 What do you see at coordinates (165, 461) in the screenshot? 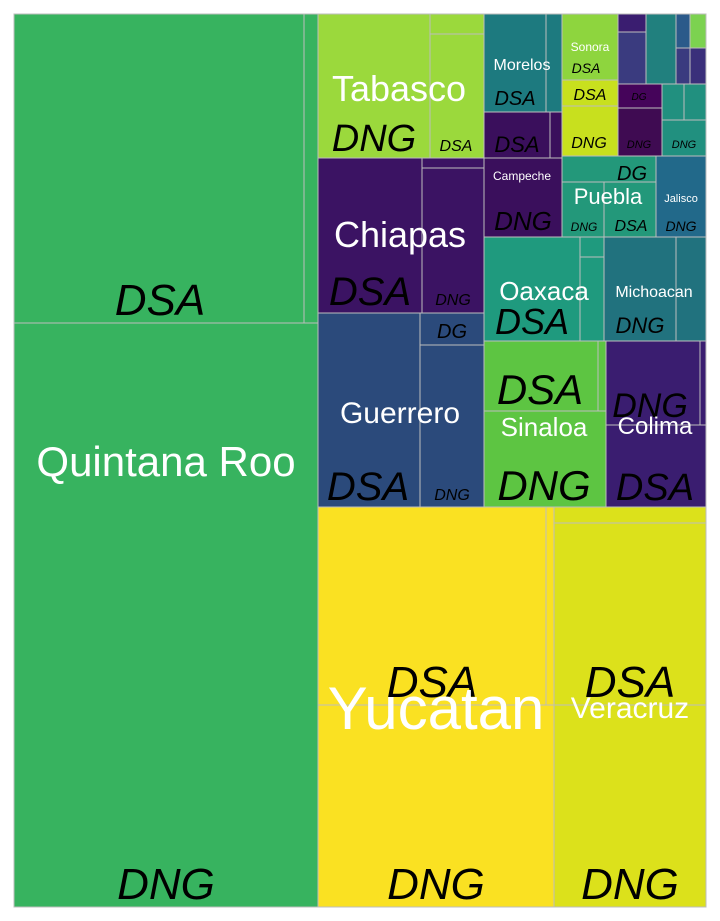
I see `label-quintana-roo: Quintana Roo` at bounding box center [165, 461].